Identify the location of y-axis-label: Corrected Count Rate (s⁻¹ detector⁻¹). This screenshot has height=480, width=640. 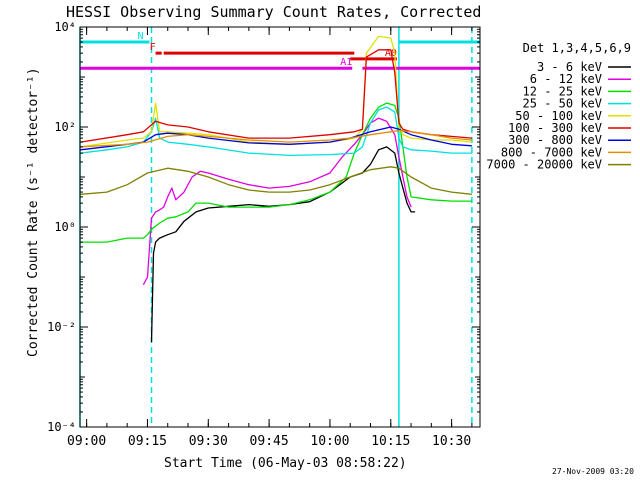
(33, 212).